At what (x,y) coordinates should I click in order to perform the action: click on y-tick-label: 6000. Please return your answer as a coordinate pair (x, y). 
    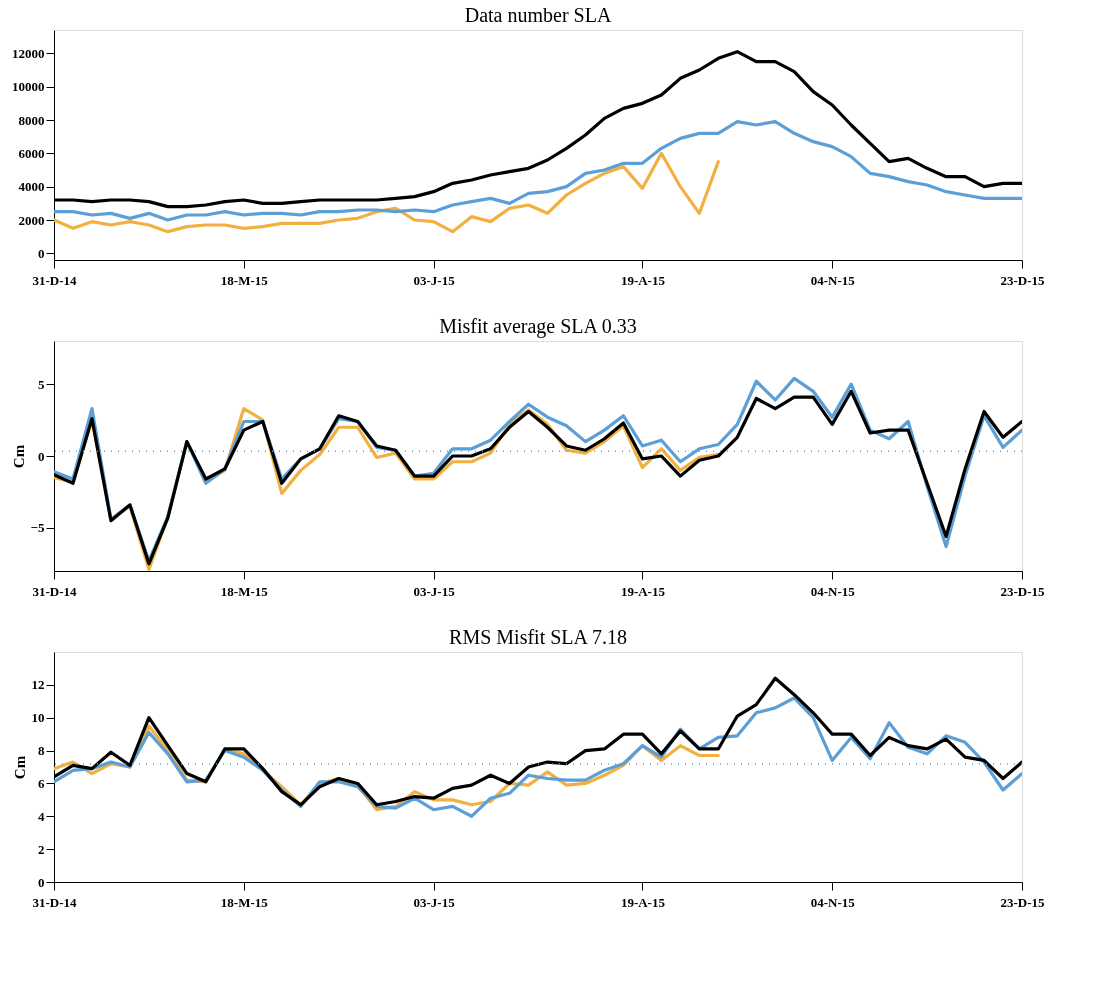
    Looking at the image, I should click on (31, 153).